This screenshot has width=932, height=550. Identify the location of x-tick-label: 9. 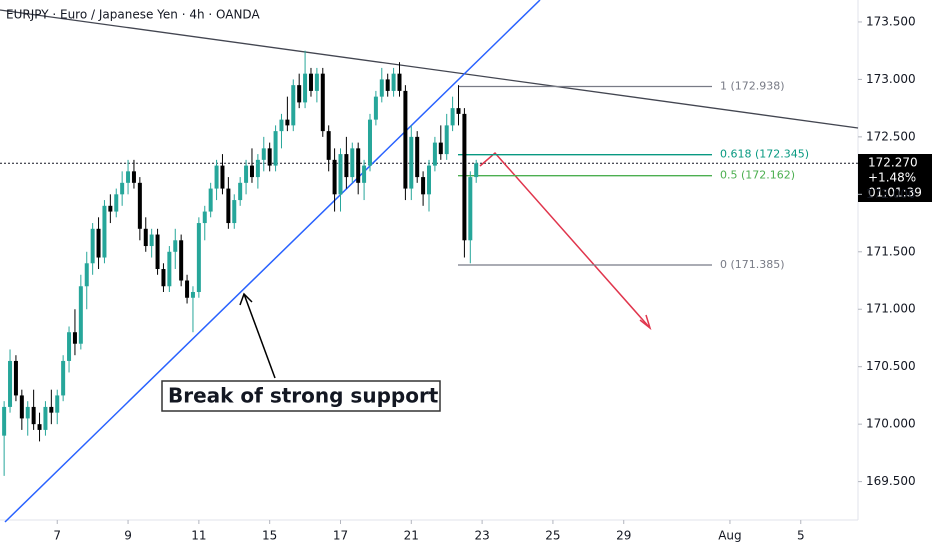
(128, 536).